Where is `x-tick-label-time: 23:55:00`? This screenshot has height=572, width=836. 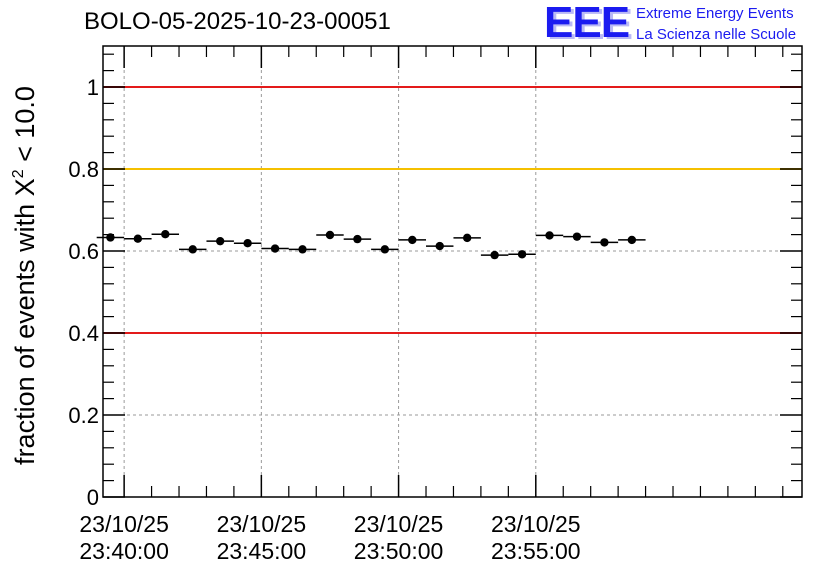
x-tick-label-time: 23:55:00 is located at coordinates (536, 551).